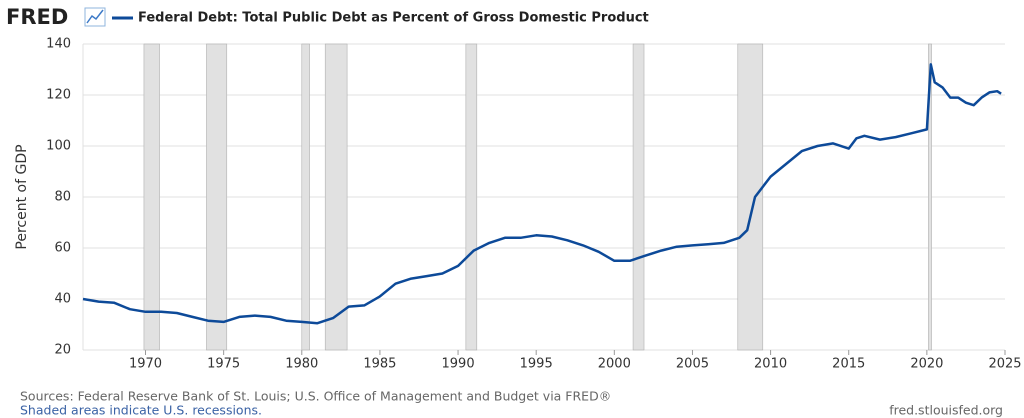 This screenshot has width=1024, height=418. Describe the element at coordinates (458, 364) in the screenshot. I see `x-tick-label: 1990` at that location.